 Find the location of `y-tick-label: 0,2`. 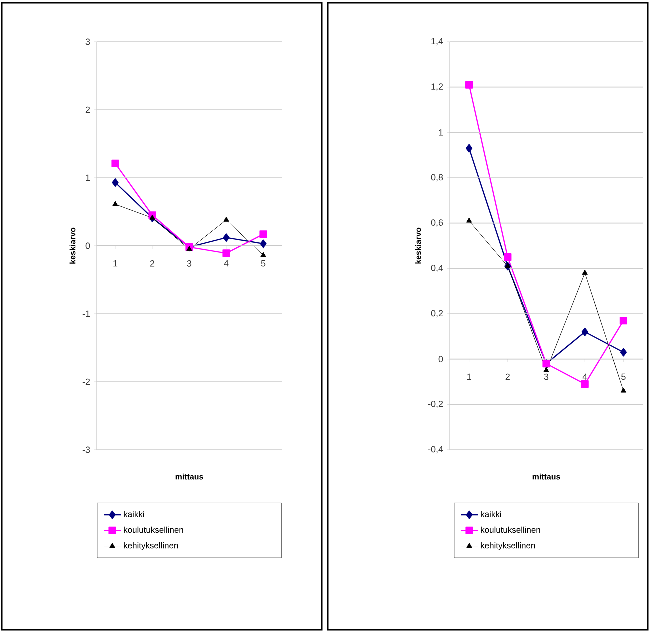

y-tick-label: 0,2 is located at coordinates (437, 314).